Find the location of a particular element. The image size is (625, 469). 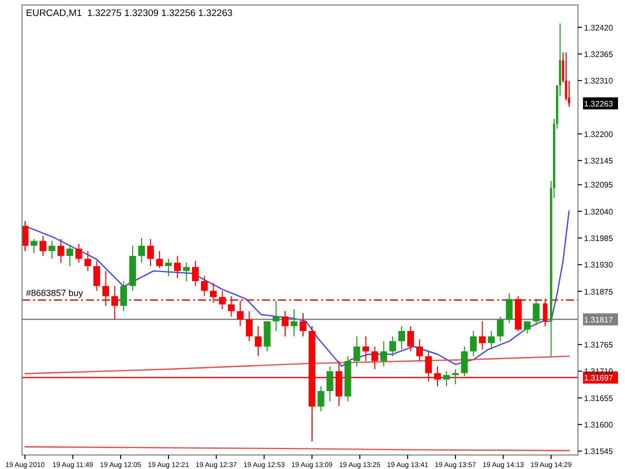

y-tick-label: 1.31655 is located at coordinates (599, 398).